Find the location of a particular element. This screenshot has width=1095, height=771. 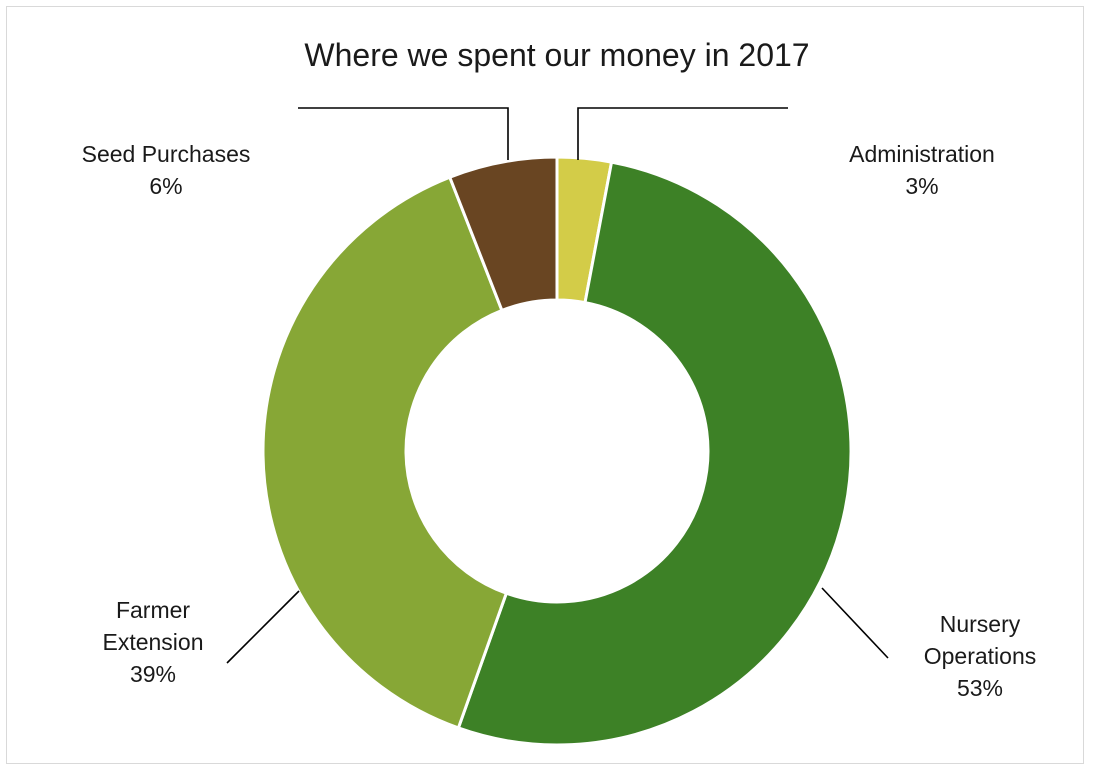

data-label-category: Extension is located at coordinates (152, 642).